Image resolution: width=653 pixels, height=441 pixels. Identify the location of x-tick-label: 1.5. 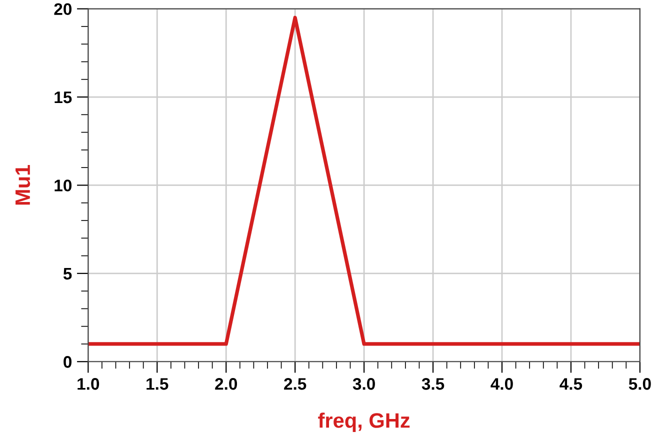
(157, 384).